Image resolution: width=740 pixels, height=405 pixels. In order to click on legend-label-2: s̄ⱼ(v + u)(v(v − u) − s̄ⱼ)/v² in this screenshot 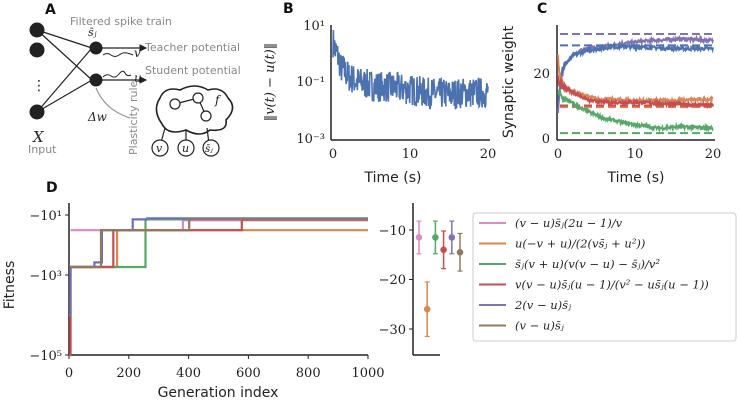, I will do `click(587, 264)`.